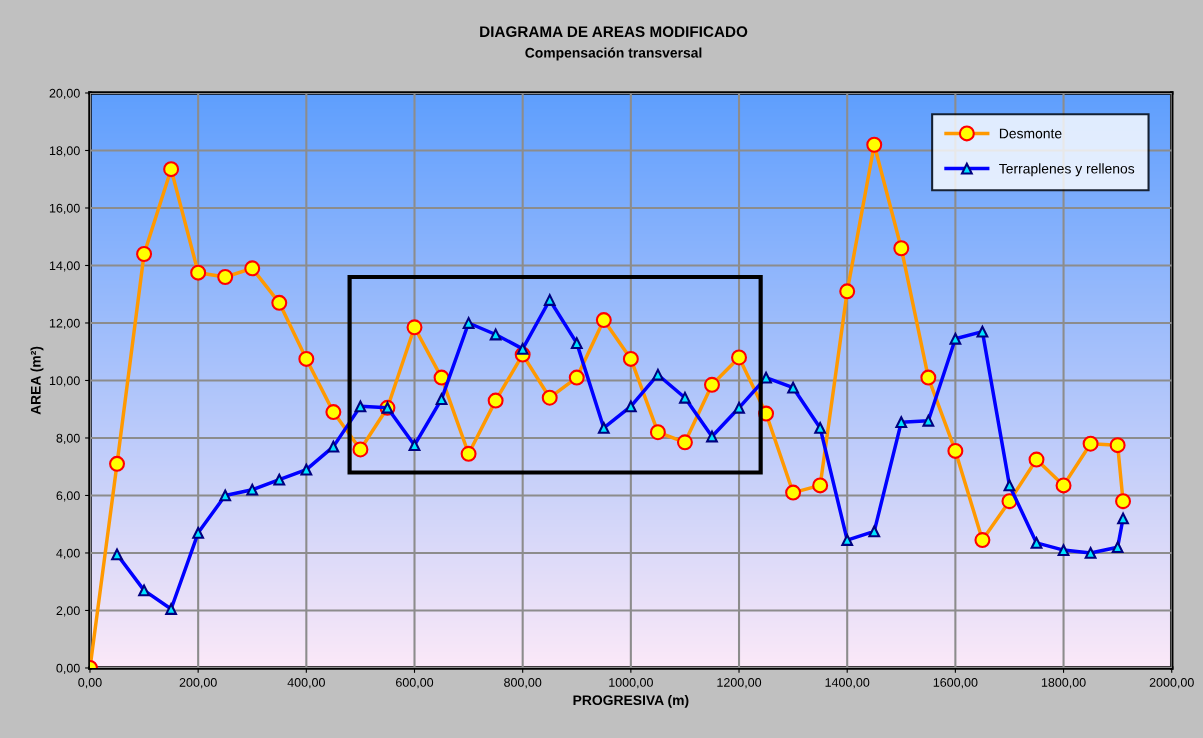 This screenshot has height=738, width=1203. I want to click on y-tick-label: 6,00, so click(68, 496).